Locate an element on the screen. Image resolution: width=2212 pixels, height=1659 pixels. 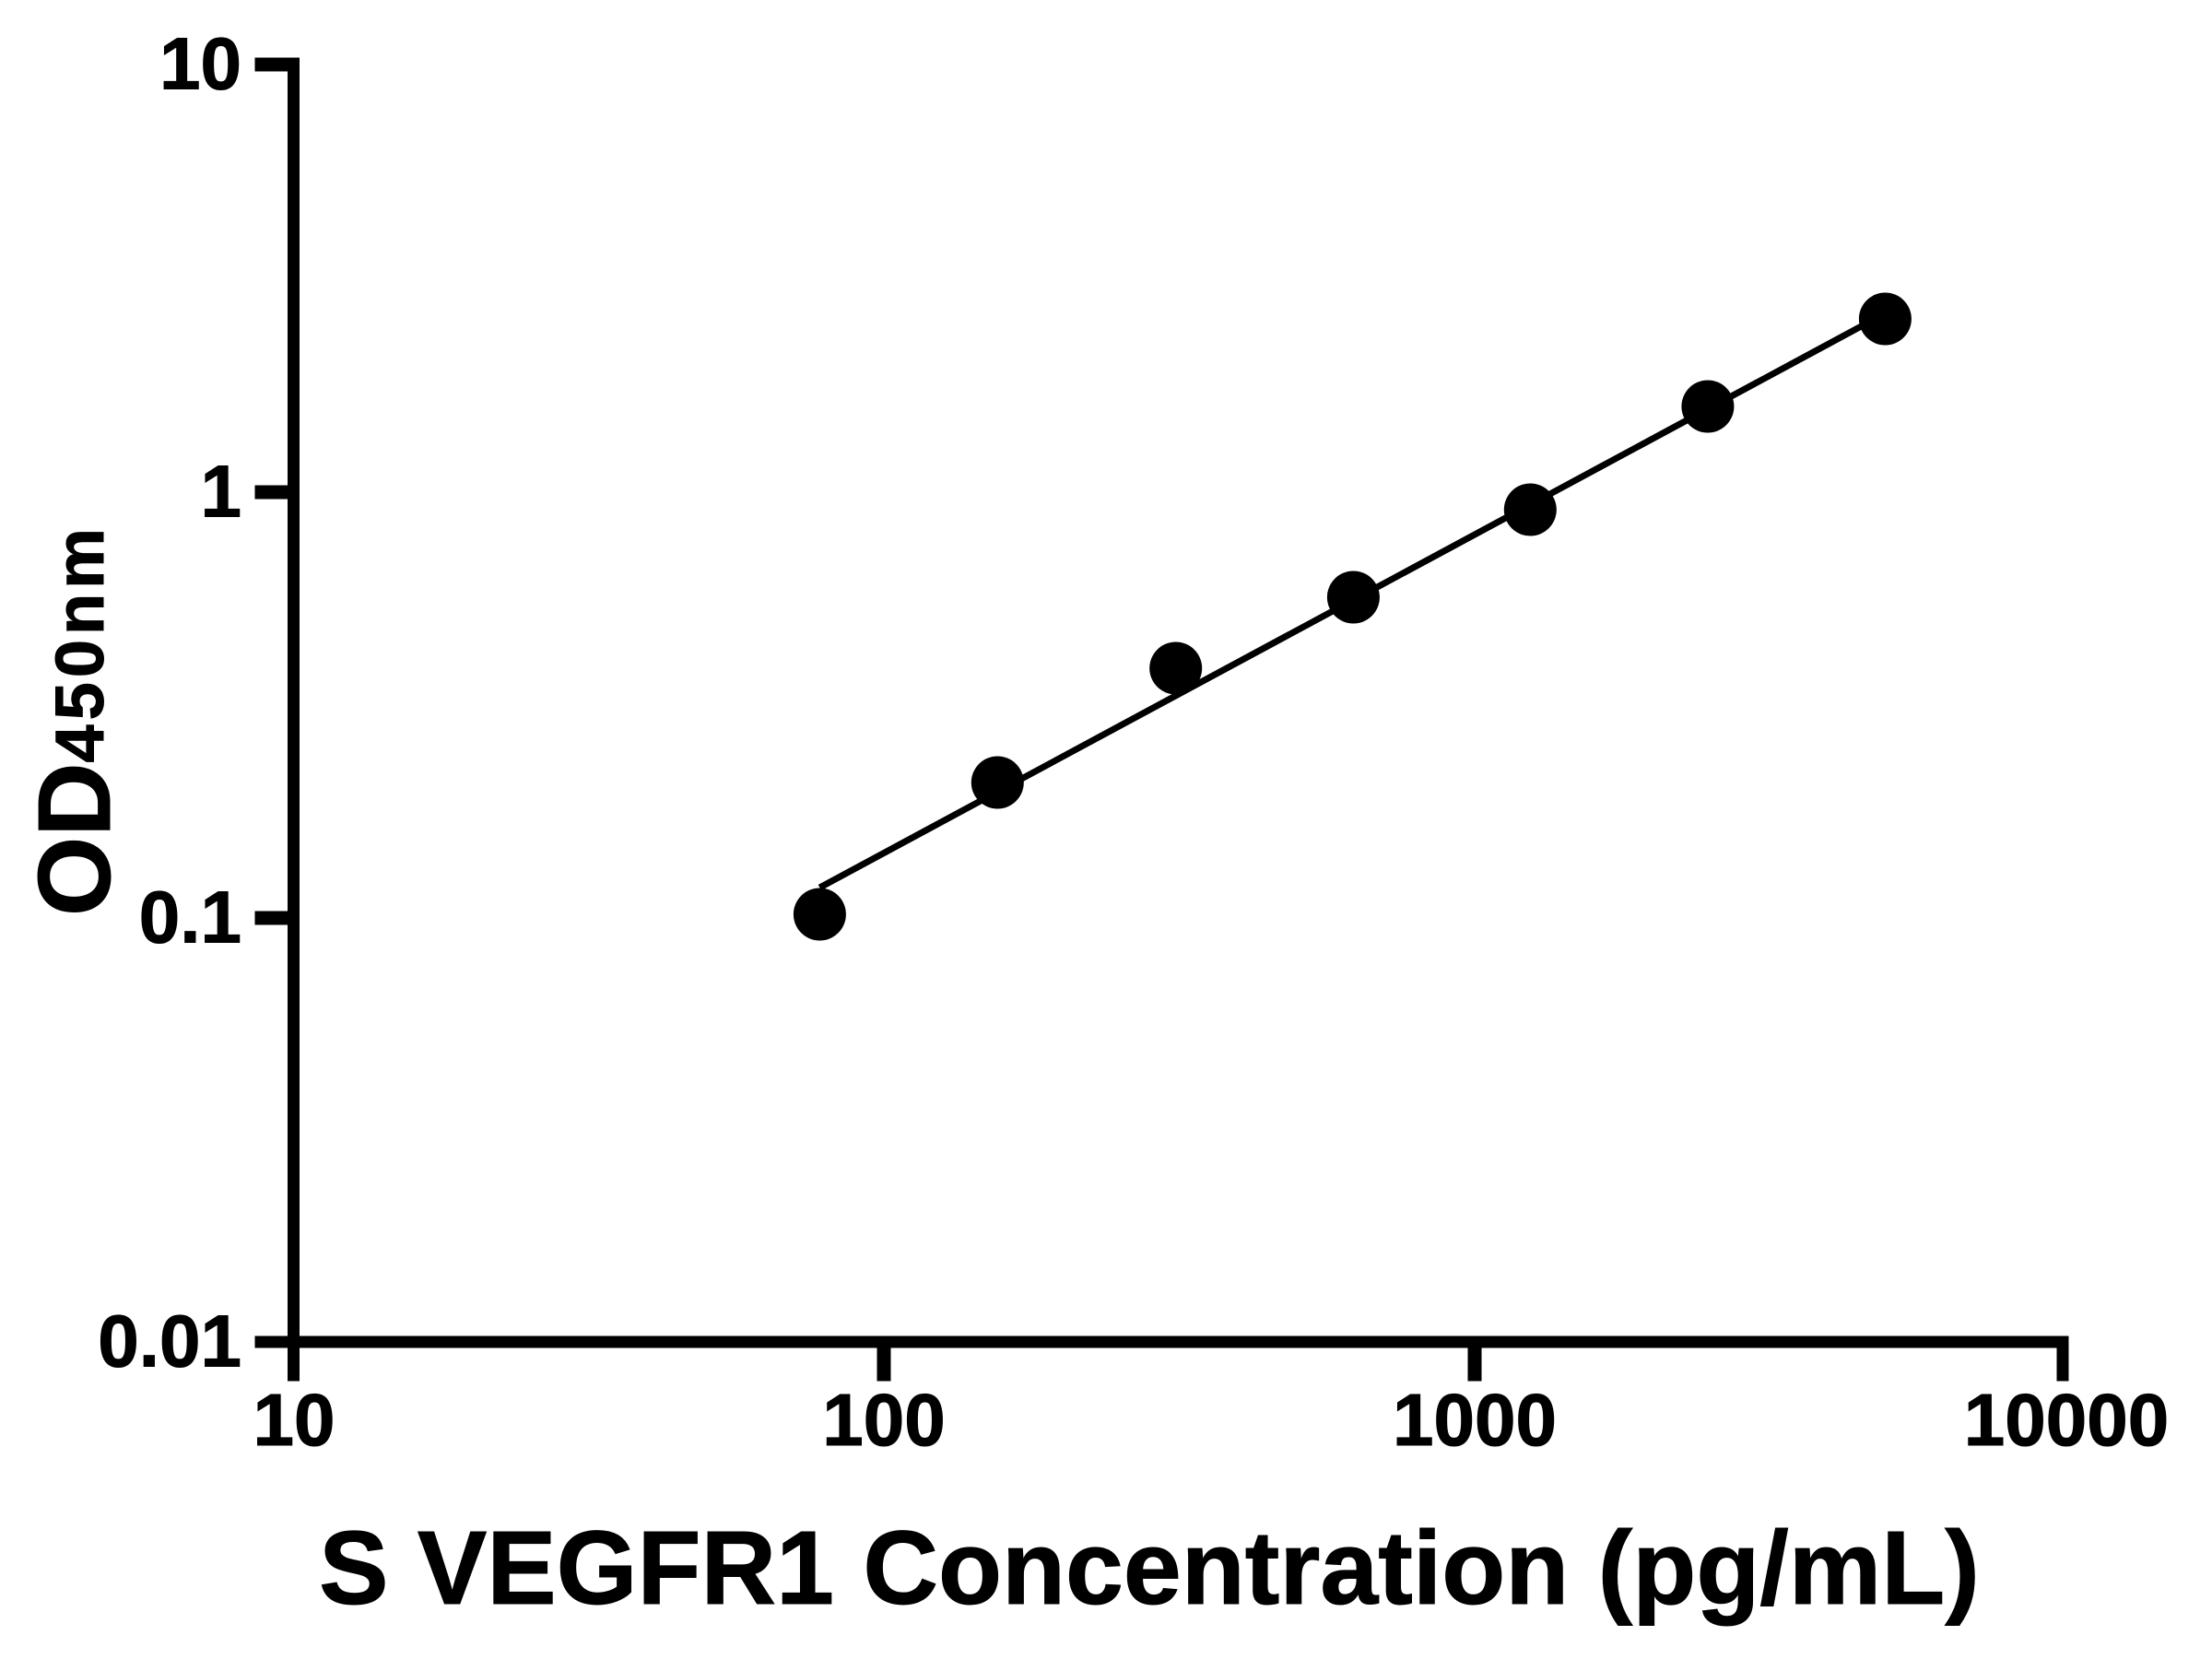
svg-text: 0.1 is located at coordinates (190, 918).